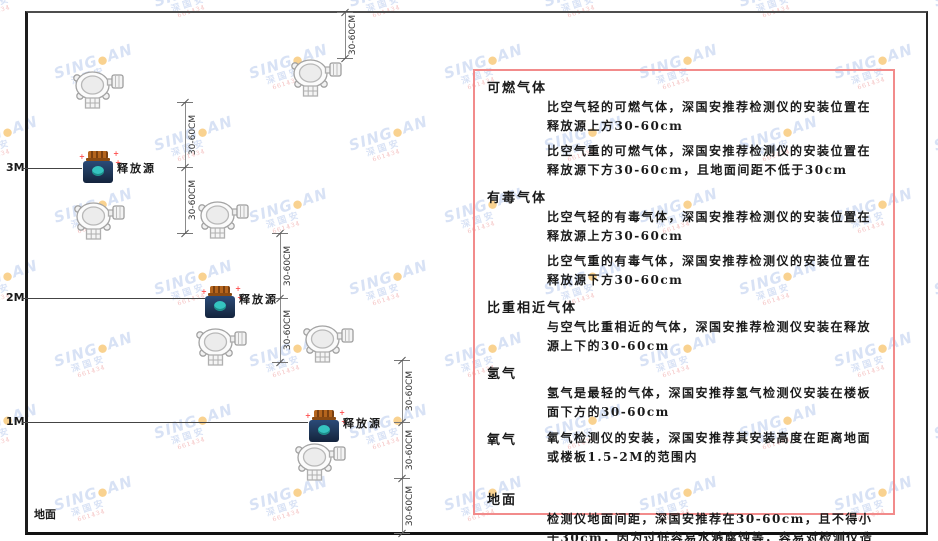 The width and height of the screenshot is (938, 541). What do you see at coordinates (165, 422) in the screenshot?
I see `height-line-1m` at bounding box center [165, 422].